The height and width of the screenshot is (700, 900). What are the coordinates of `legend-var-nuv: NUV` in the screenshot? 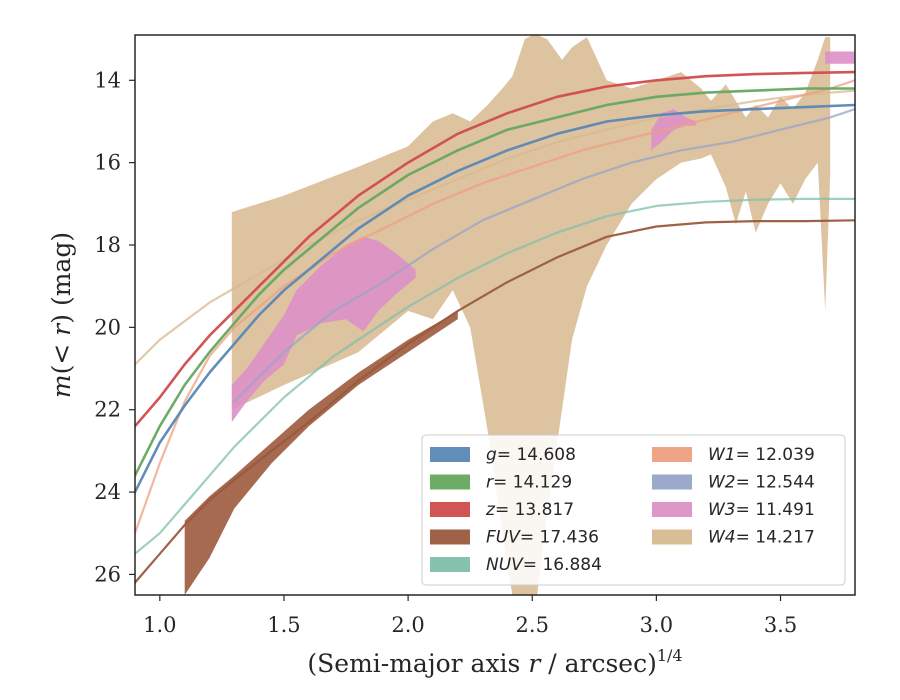 It's located at (505, 565).